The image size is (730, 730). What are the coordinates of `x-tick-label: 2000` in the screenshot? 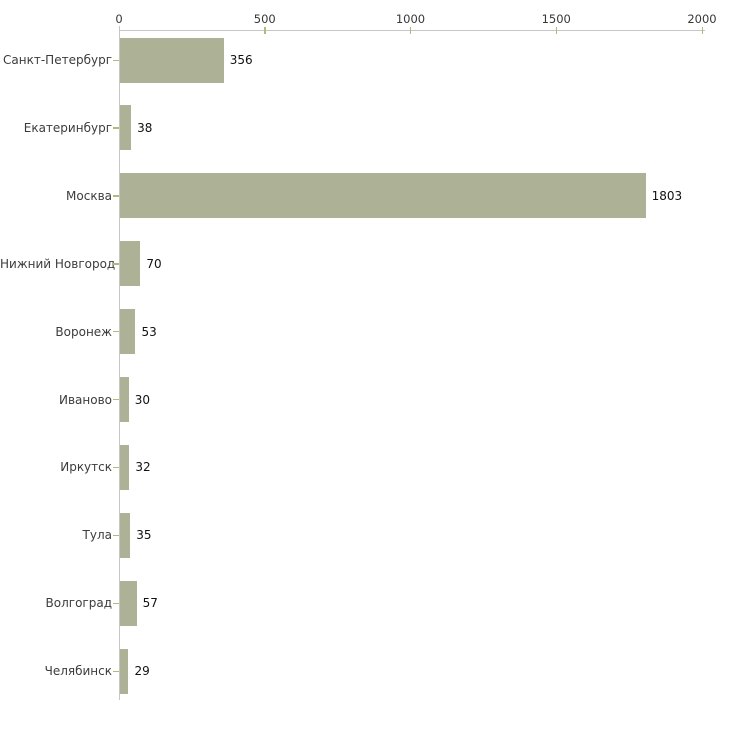 It's located at (702, 19).